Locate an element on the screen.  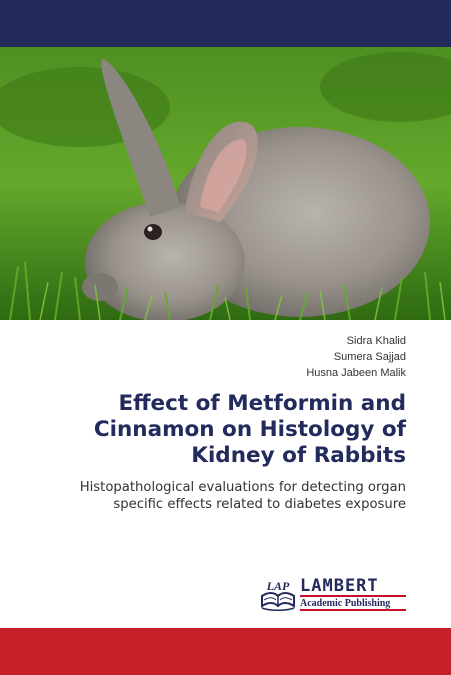
publisher-rule-bottom is located at coordinates (353, 610).